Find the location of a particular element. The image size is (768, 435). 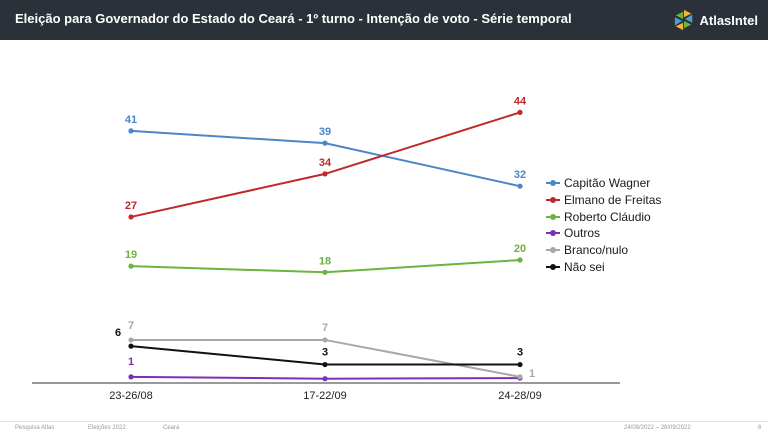

legend-item: Capitão Wagner is located at coordinates (603, 183).